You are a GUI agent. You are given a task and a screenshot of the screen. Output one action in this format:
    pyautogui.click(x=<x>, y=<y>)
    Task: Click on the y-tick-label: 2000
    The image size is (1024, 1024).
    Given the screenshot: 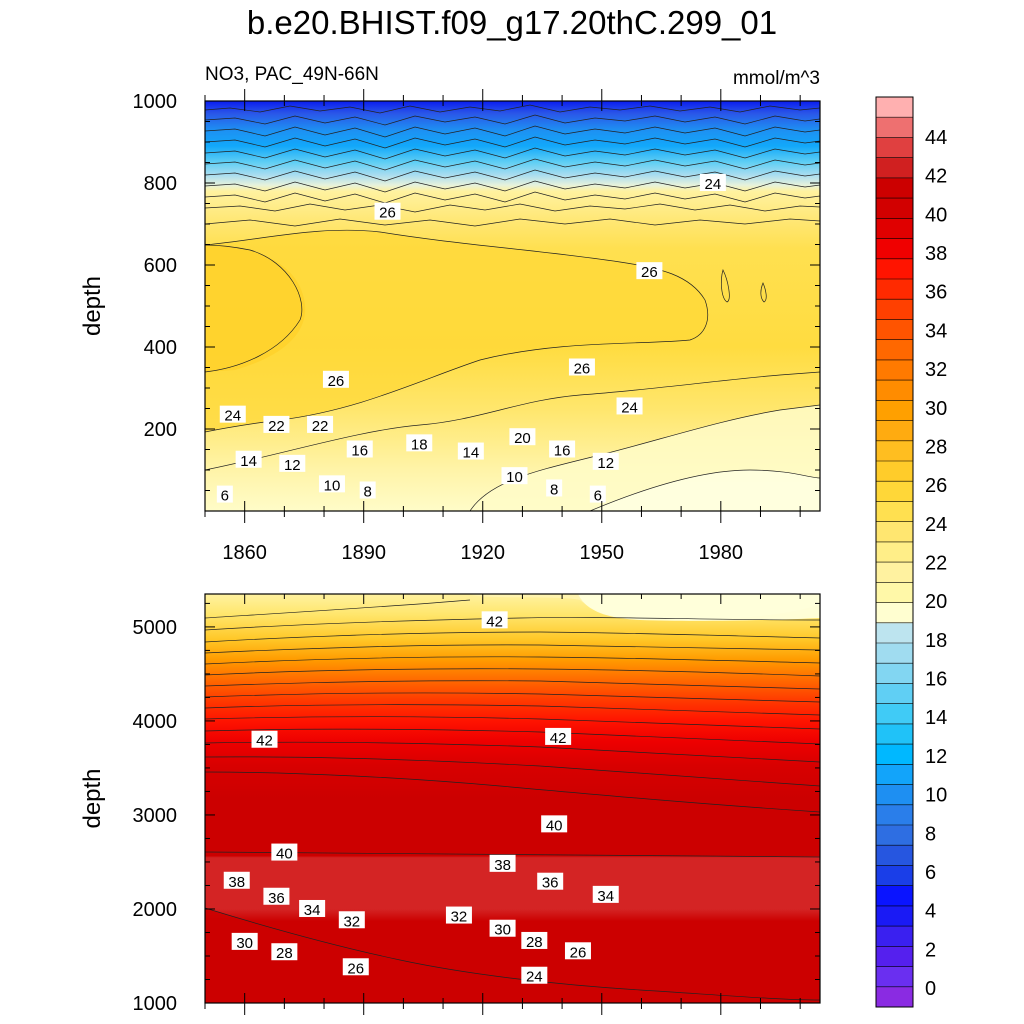 What is the action you would take?
    pyautogui.click(x=155, y=910)
    